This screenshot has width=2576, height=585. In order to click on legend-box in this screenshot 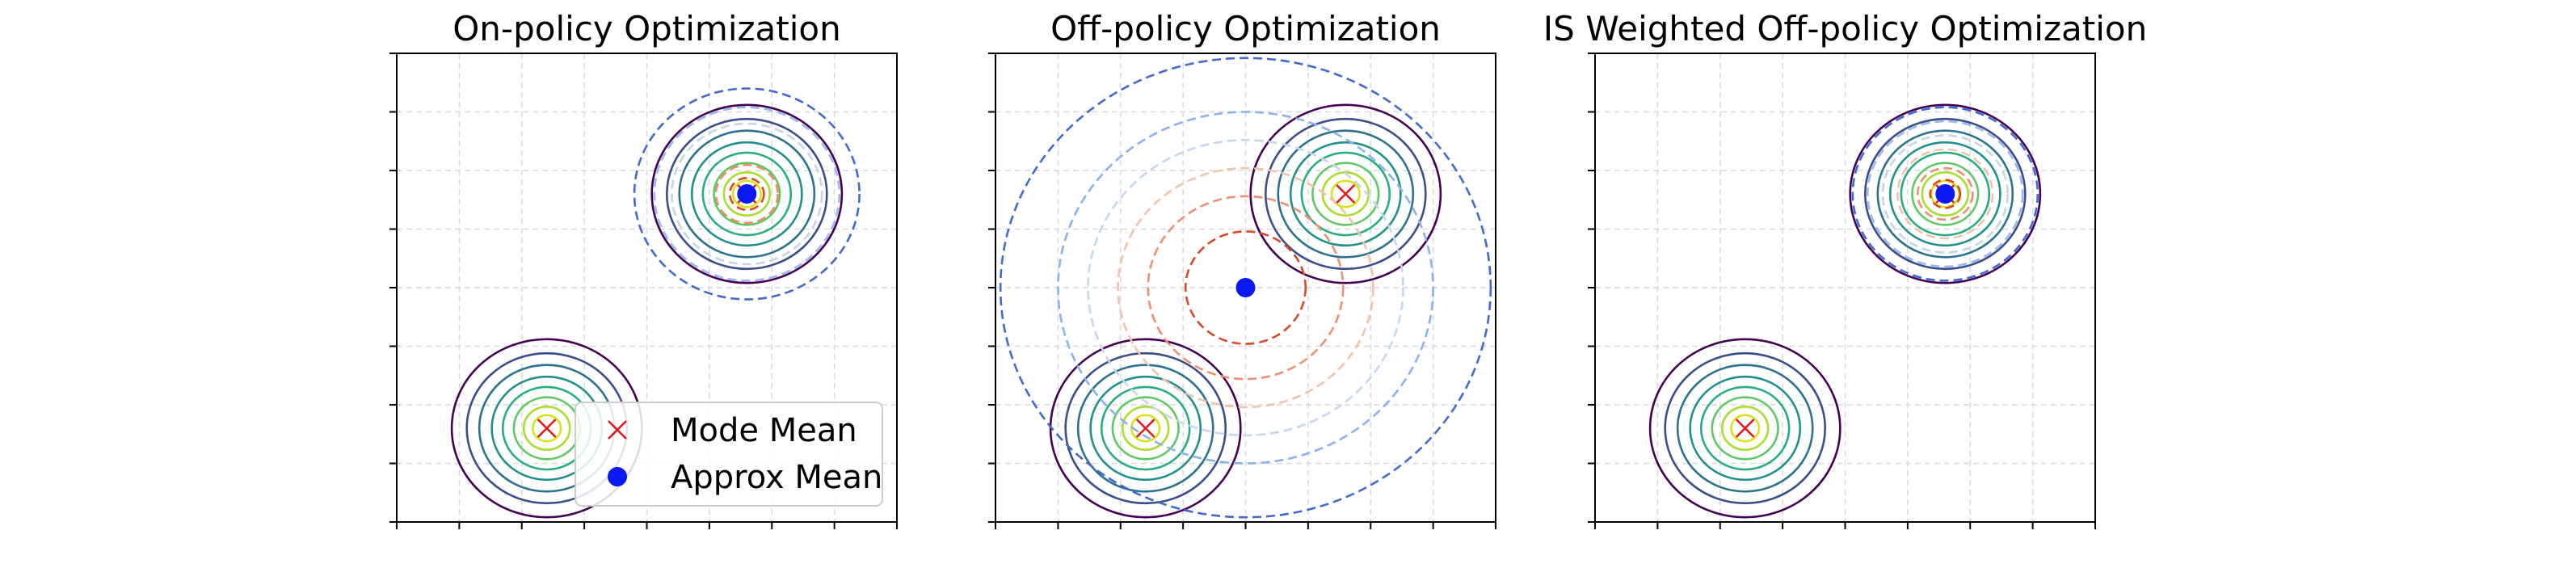, I will do `click(729, 454)`.